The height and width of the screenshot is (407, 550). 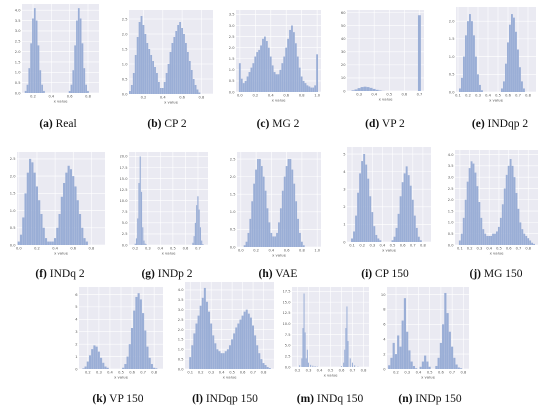 What do you see at coordinates (385, 274) in the screenshot?
I see `panel-caption-i: (i) CP 150` at bounding box center [385, 274].